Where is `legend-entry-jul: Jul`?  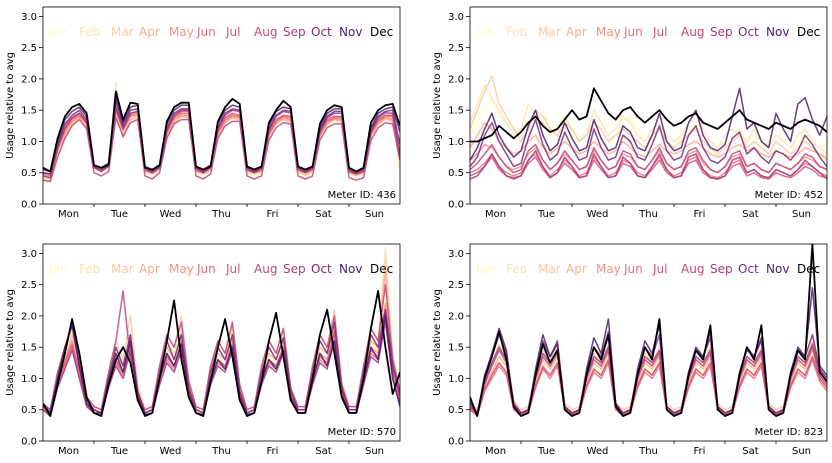
legend-entry-jul: Jul is located at coordinates (659, 269).